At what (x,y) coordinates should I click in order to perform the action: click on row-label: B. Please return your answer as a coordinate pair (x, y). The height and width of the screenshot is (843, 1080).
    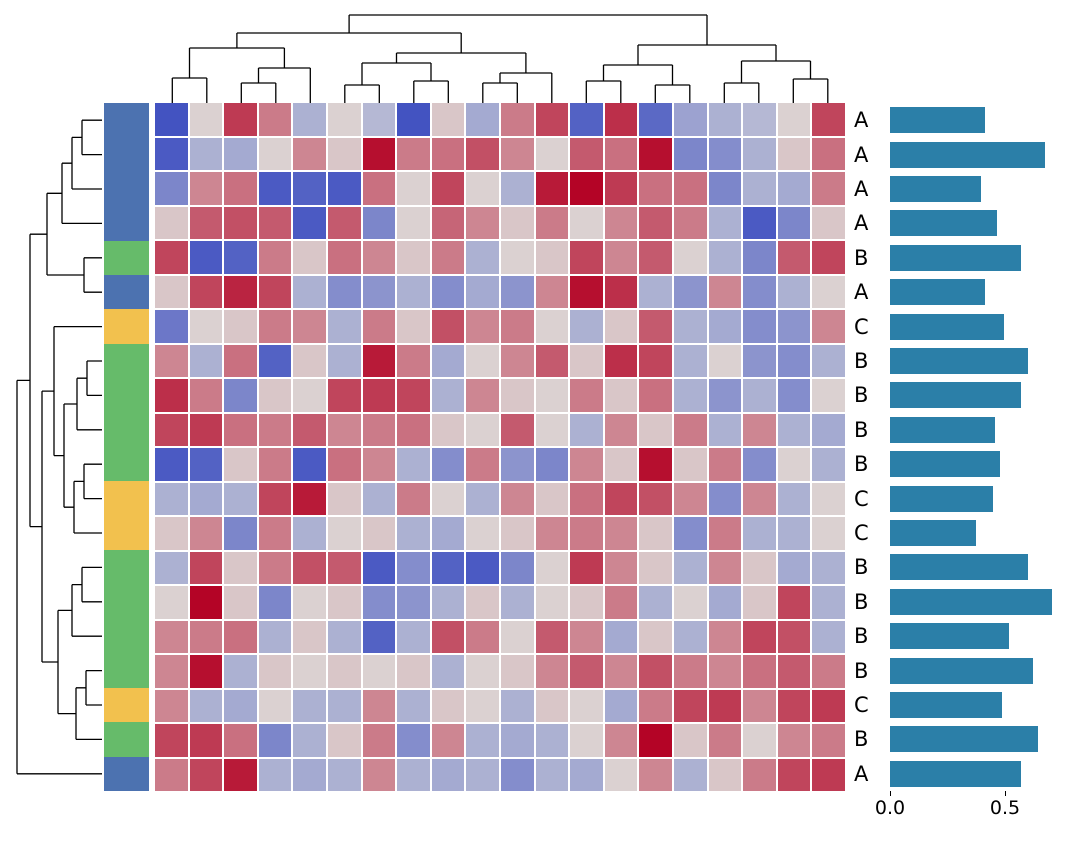
    Looking at the image, I should click on (861, 739).